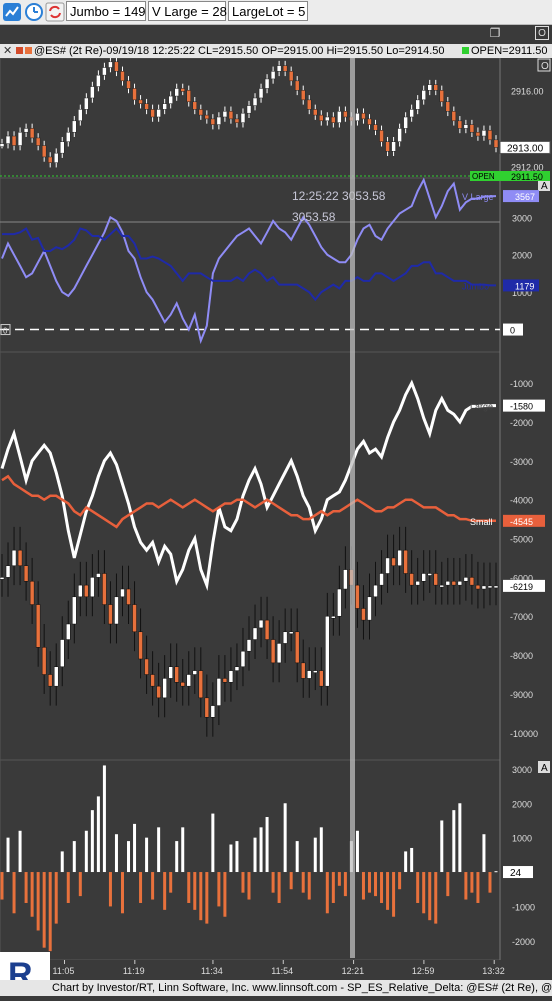  Describe the element at coordinates (187, 11) in the screenshot. I see `vlarge-threshold-field: V Large = 28` at that location.